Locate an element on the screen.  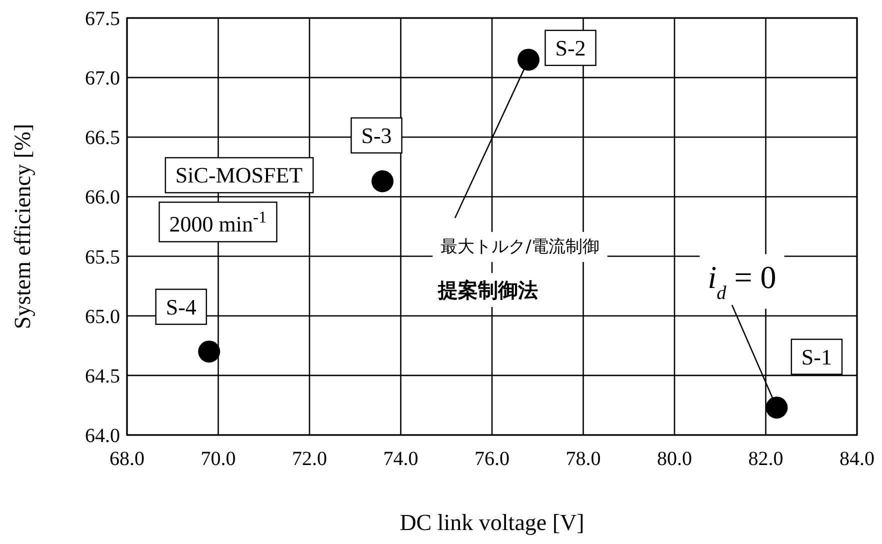
y-tick-label: 67.5 is located at coordinates (102, 19).